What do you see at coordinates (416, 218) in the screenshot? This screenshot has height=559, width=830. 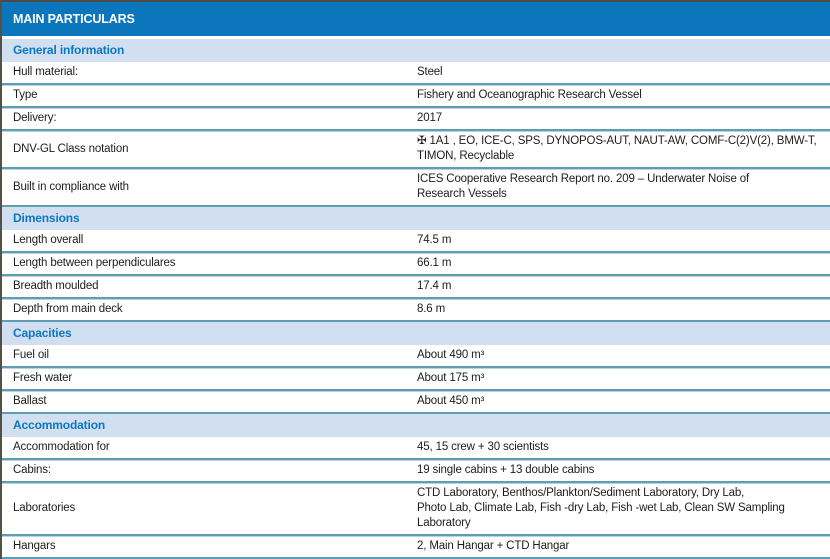 I see `section-header-dimensions: Dimensions` at bounding box center [416, 218].